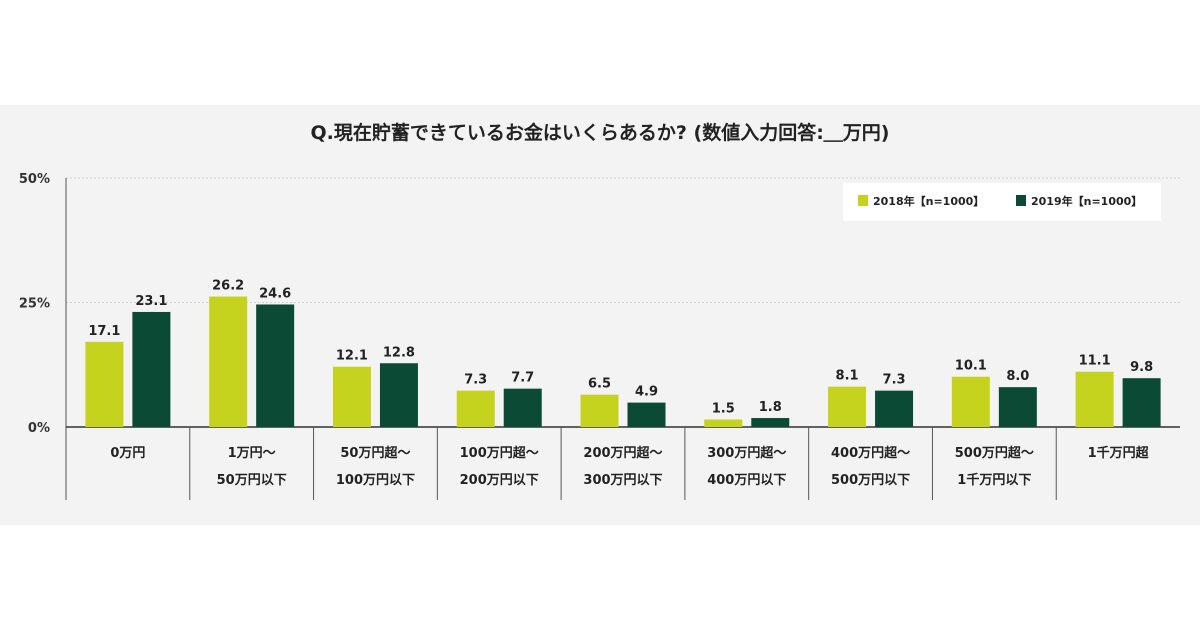  I want to click on x-tick-label: 300万円超〜, so click(746, 453).